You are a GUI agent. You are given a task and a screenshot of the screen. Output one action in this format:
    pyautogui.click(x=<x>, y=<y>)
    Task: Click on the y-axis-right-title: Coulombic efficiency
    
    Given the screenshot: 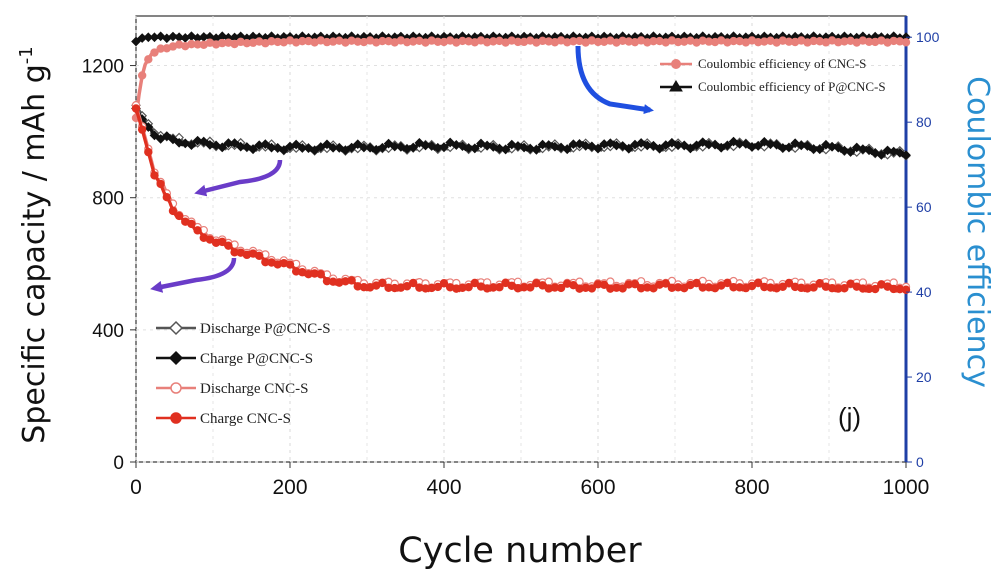 What is the action you would take?
    pyautogui.click(x=977, y=232)
    